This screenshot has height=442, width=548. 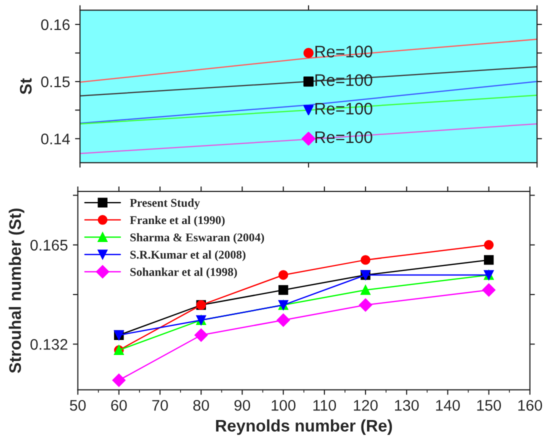 What do you see at coordinates (197, 238) in the screenshot?
I see `legend-label: Sharma & Eswaran (2004)` at bounding box center [197, 238].